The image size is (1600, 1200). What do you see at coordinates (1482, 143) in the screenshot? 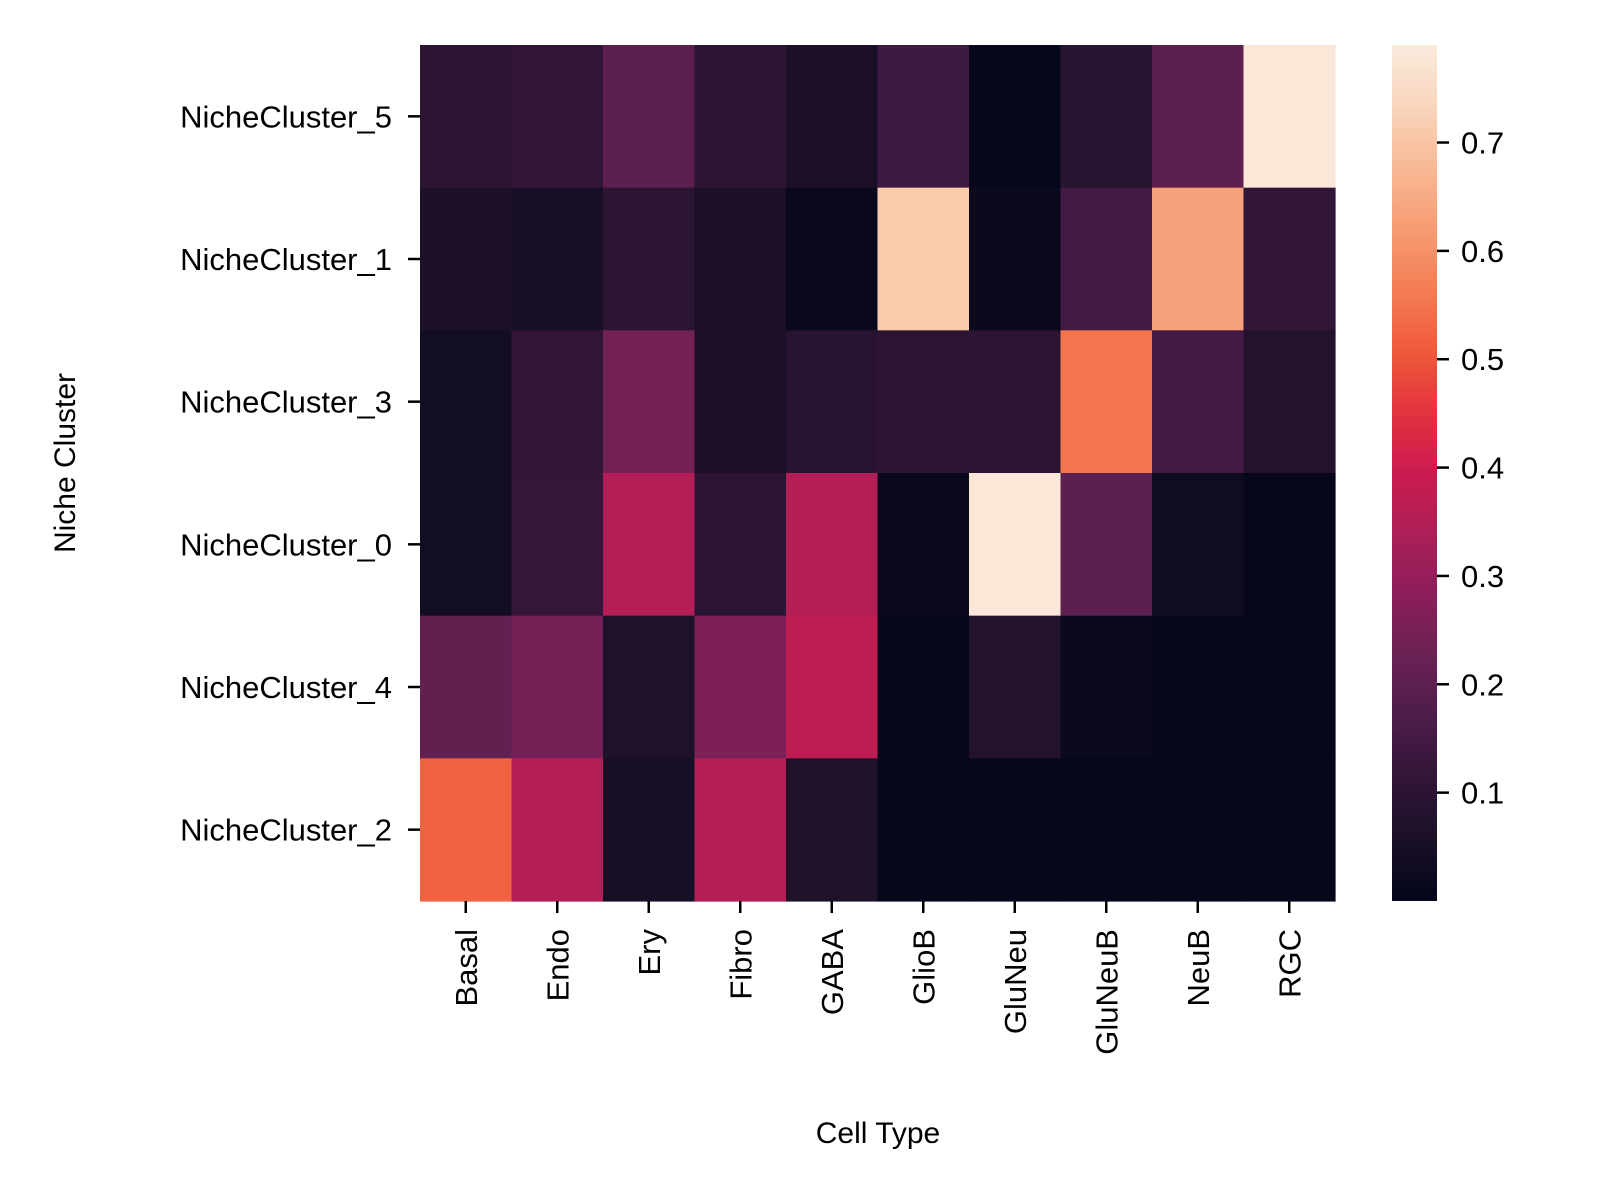
I see `colorbar-tick-label: 0.7` at bounding box center [1482, 143].